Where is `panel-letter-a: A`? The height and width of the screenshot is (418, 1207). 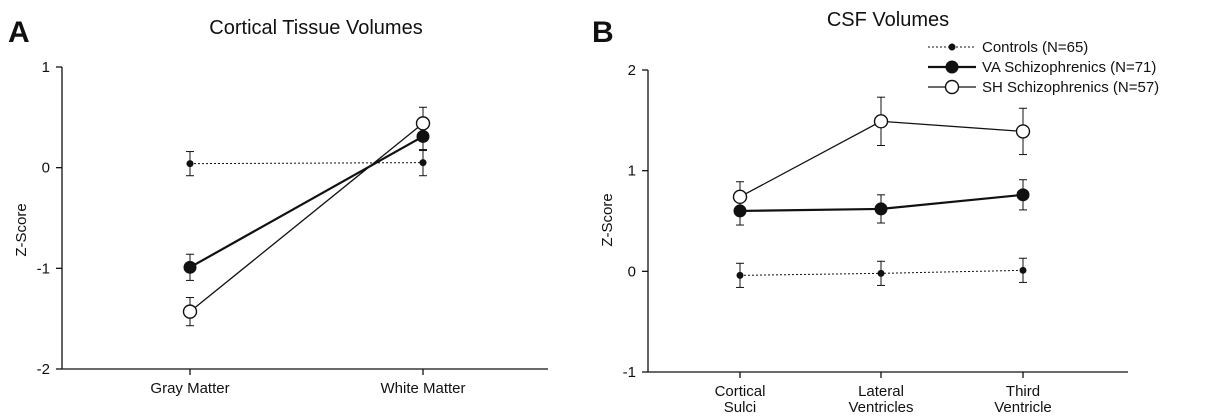
panel-letter-a: A is located at coordinates (19, 32).